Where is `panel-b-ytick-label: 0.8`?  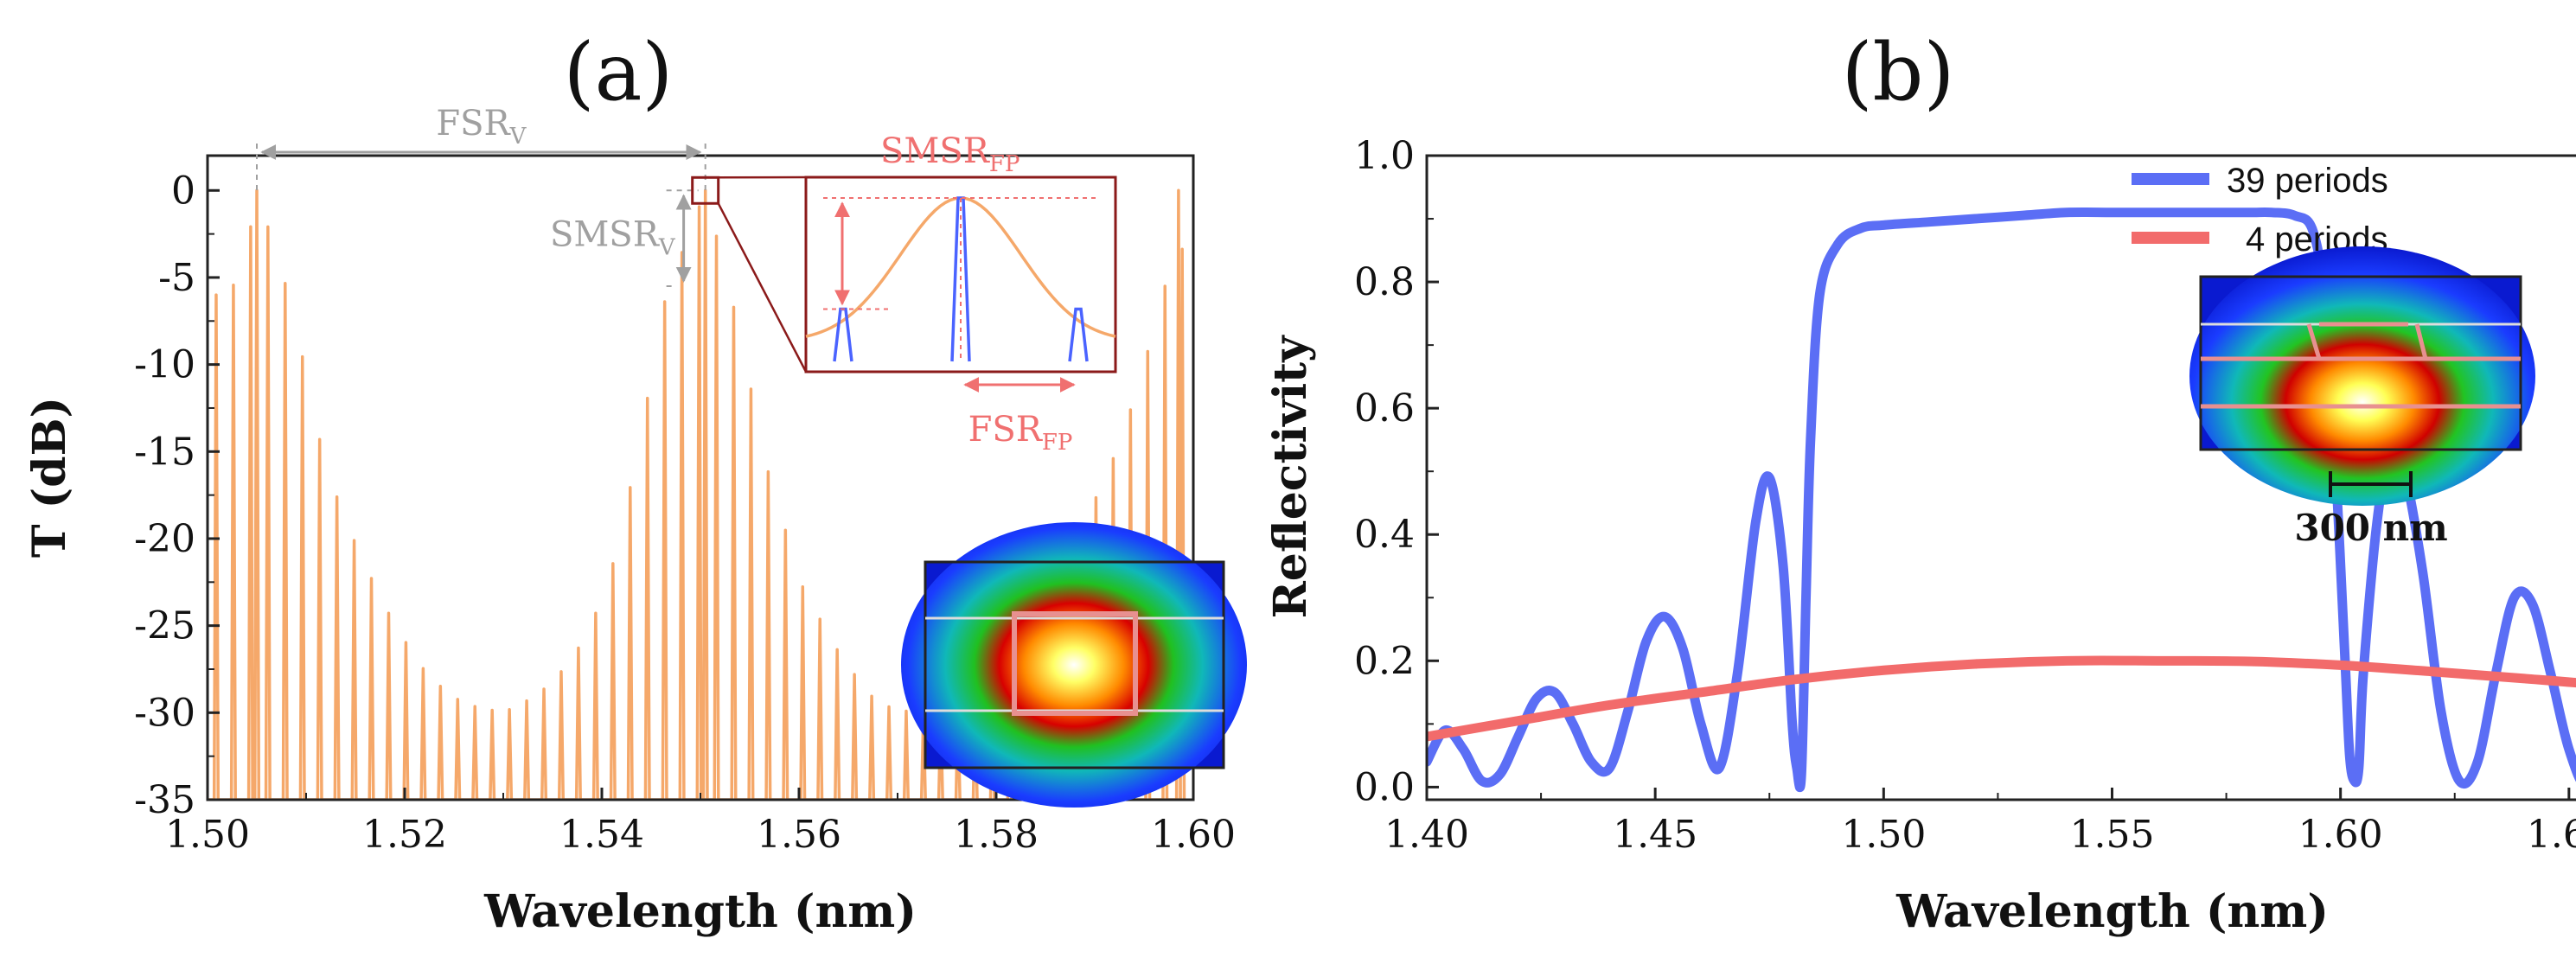 panel-b-ytick-label: 0.8 is located at coordinates (1385, 282).